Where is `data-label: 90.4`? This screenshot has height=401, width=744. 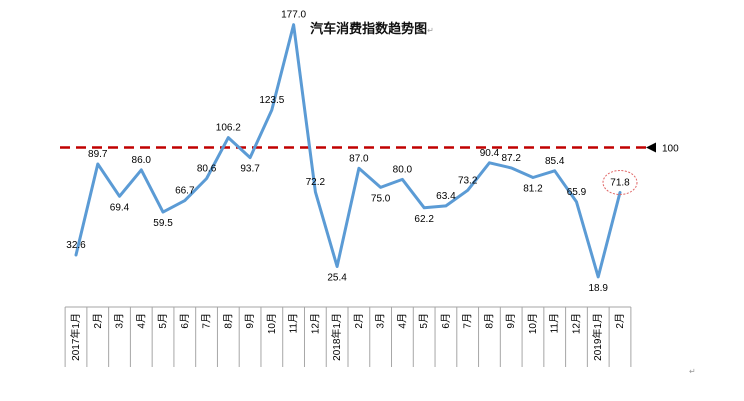 data-label: 90.4 is located at coordinates (490, 153).